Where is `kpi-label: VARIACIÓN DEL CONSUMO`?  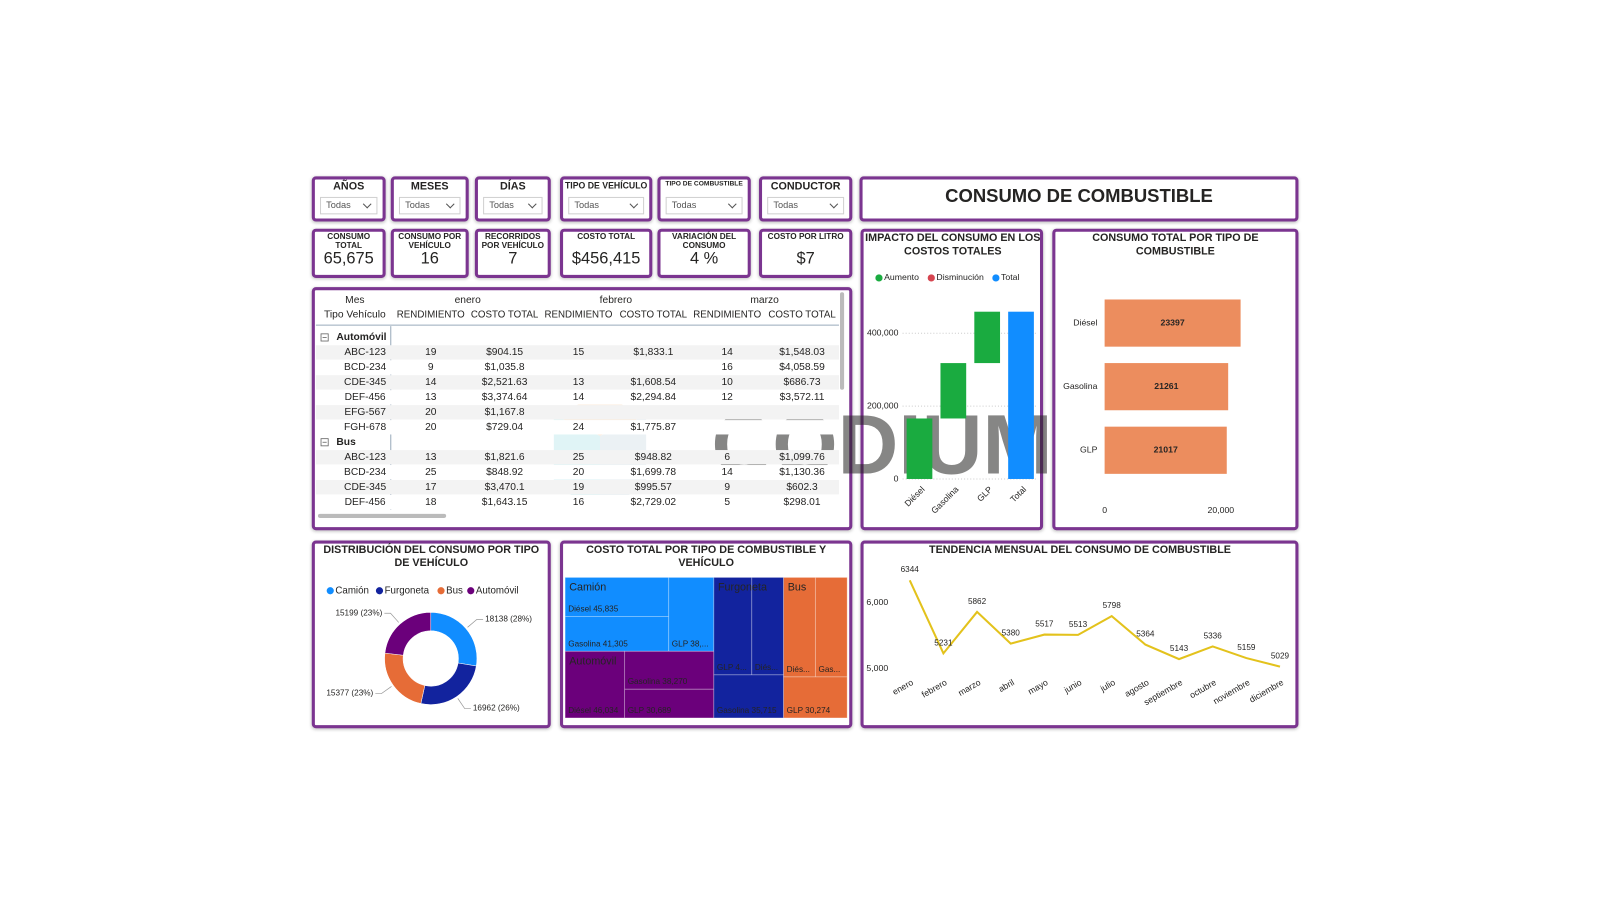
kpi-label: VARIACIÓN DEL CONSUMO is located at coordinates (704, 241).